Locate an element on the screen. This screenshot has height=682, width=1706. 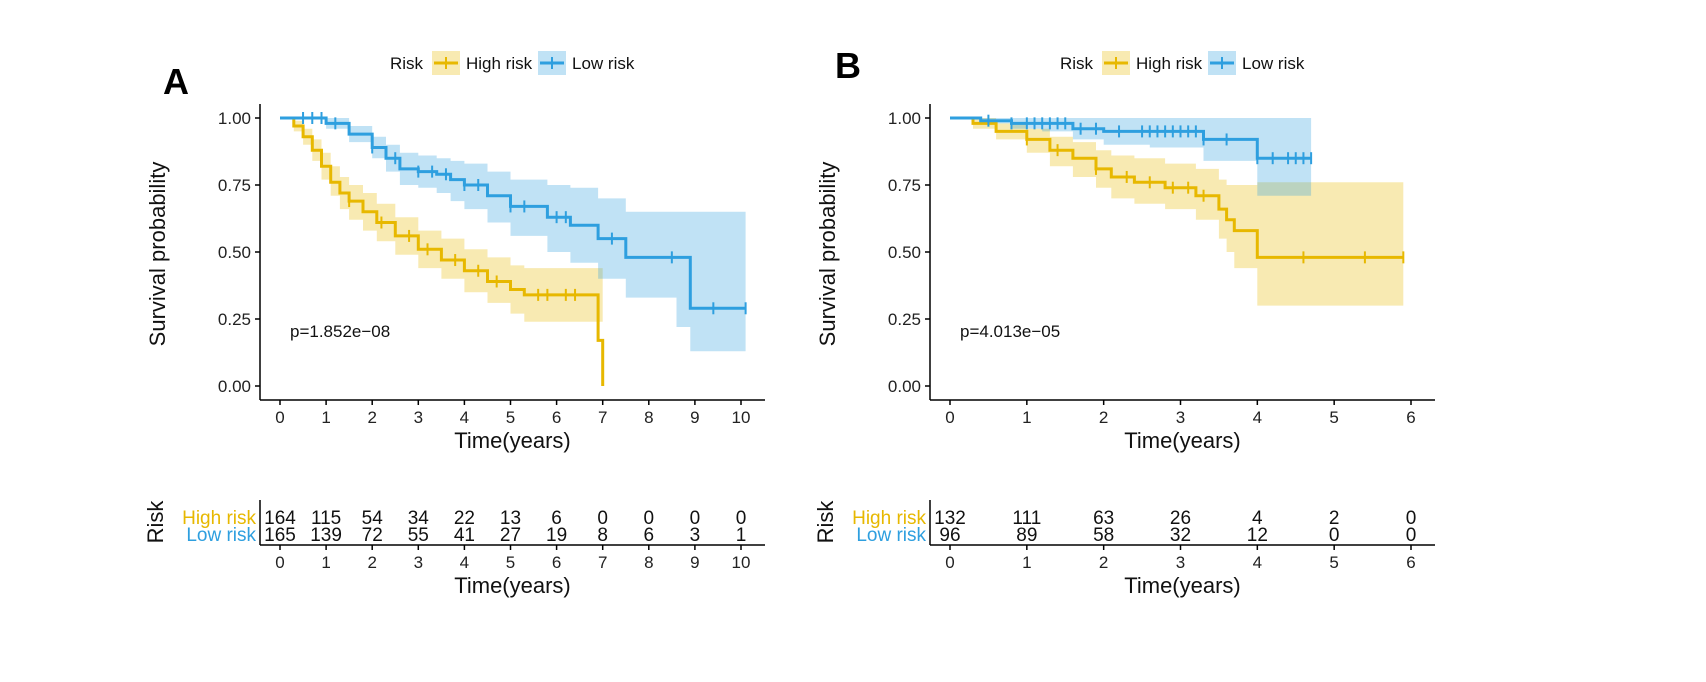
at-risk-count-high: 2 is located at coordinates (1334, 518).